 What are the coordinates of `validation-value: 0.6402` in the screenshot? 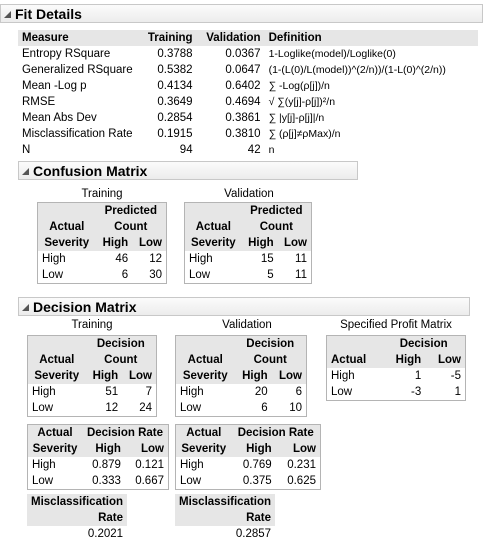 It's located at (243, 86).